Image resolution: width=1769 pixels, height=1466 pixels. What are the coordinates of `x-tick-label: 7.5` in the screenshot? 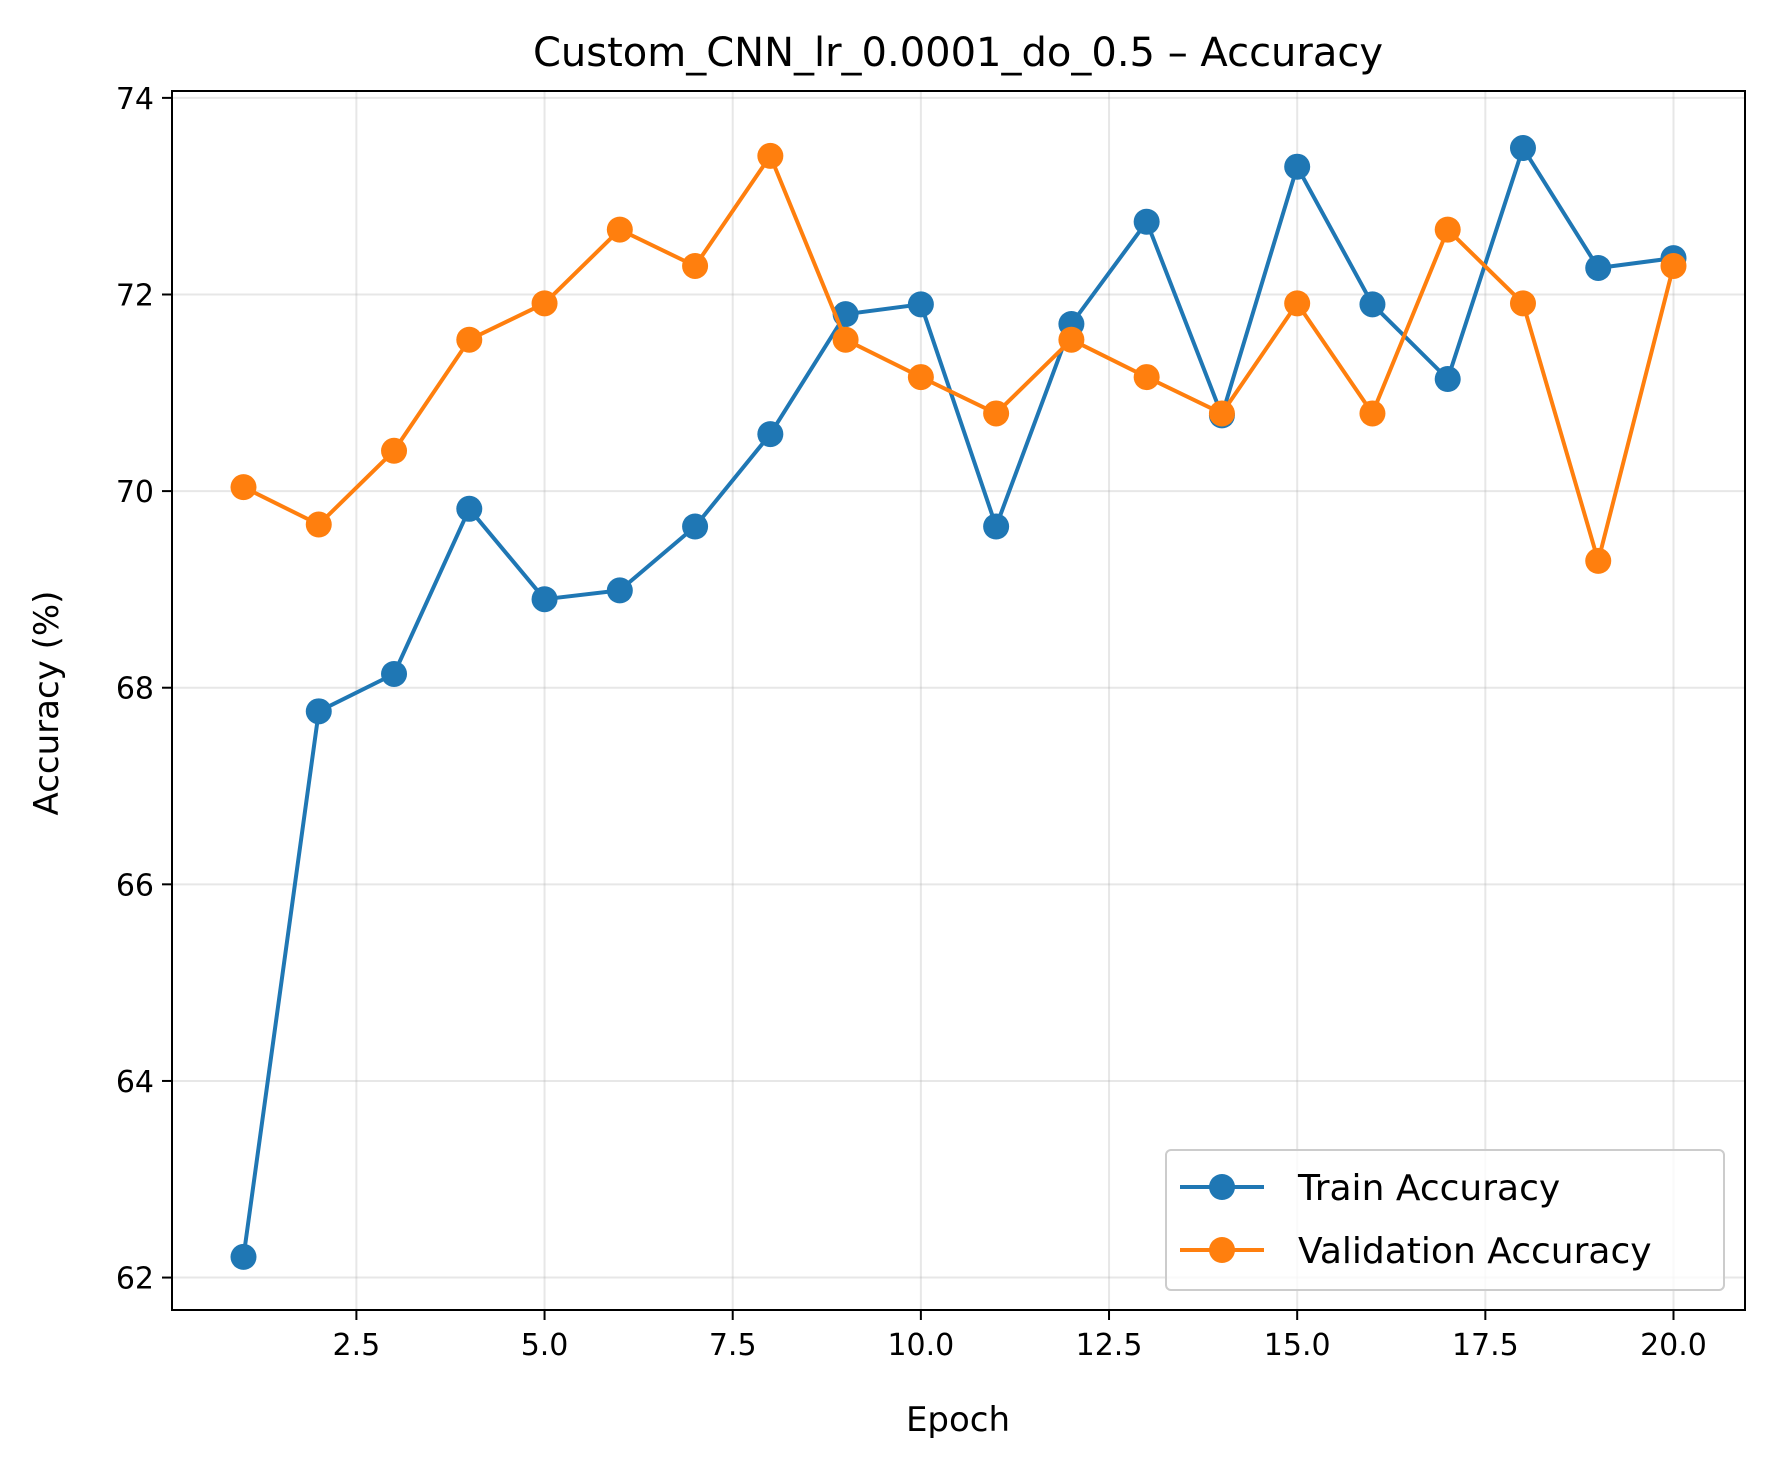 It's located at (733, 1345).